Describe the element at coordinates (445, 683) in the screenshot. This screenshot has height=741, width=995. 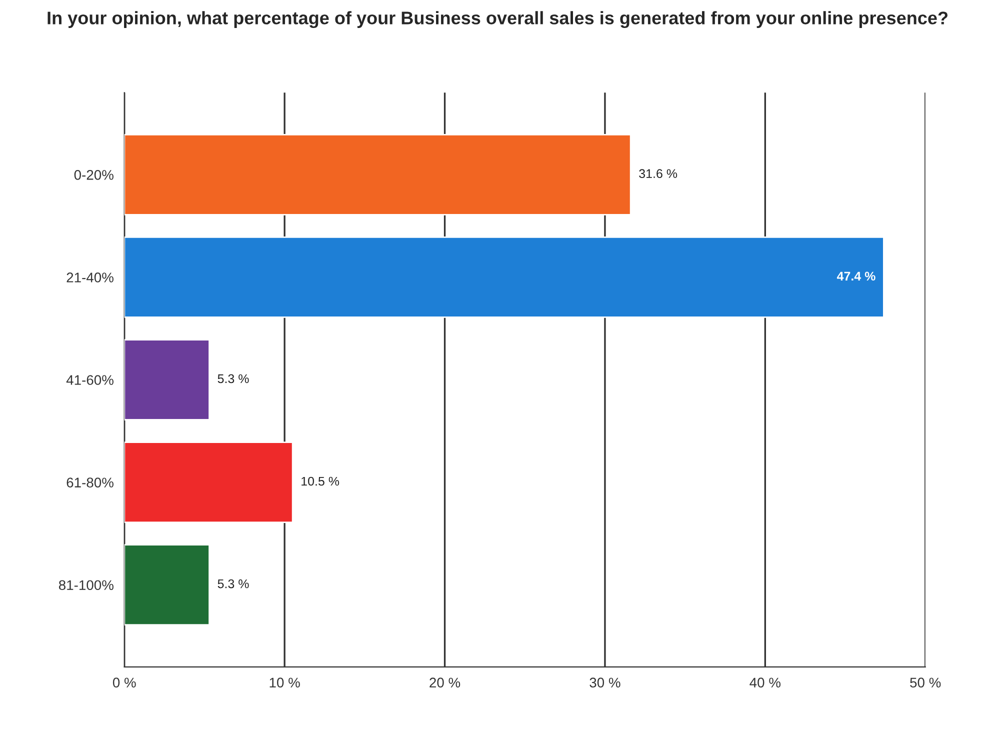
I see `x-tick-label: 20 %` at that location.